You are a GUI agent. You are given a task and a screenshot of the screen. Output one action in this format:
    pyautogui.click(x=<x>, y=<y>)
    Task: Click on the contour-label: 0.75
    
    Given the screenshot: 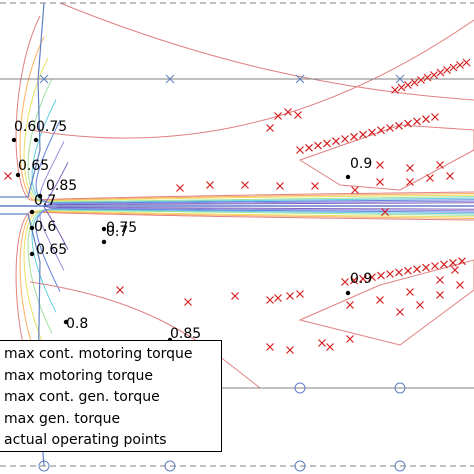 What is the action you would take?
    pyautogui.click(x=51, y=127)
    